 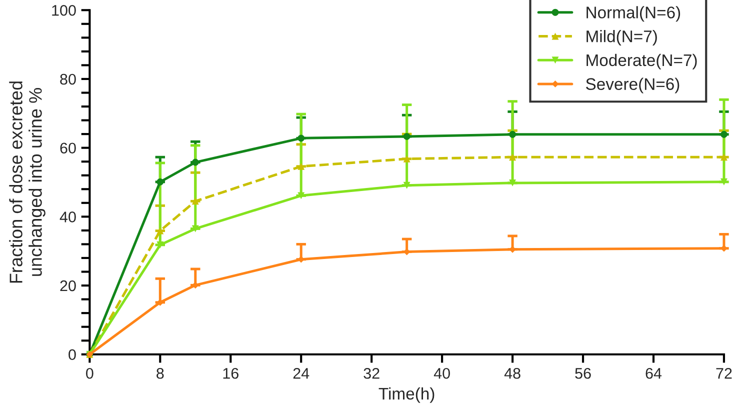 What do you see at coordinates (621, 38) in the screenshot?
I see `legend-label: Mild(N=7)` at bounding box center [621, 38].